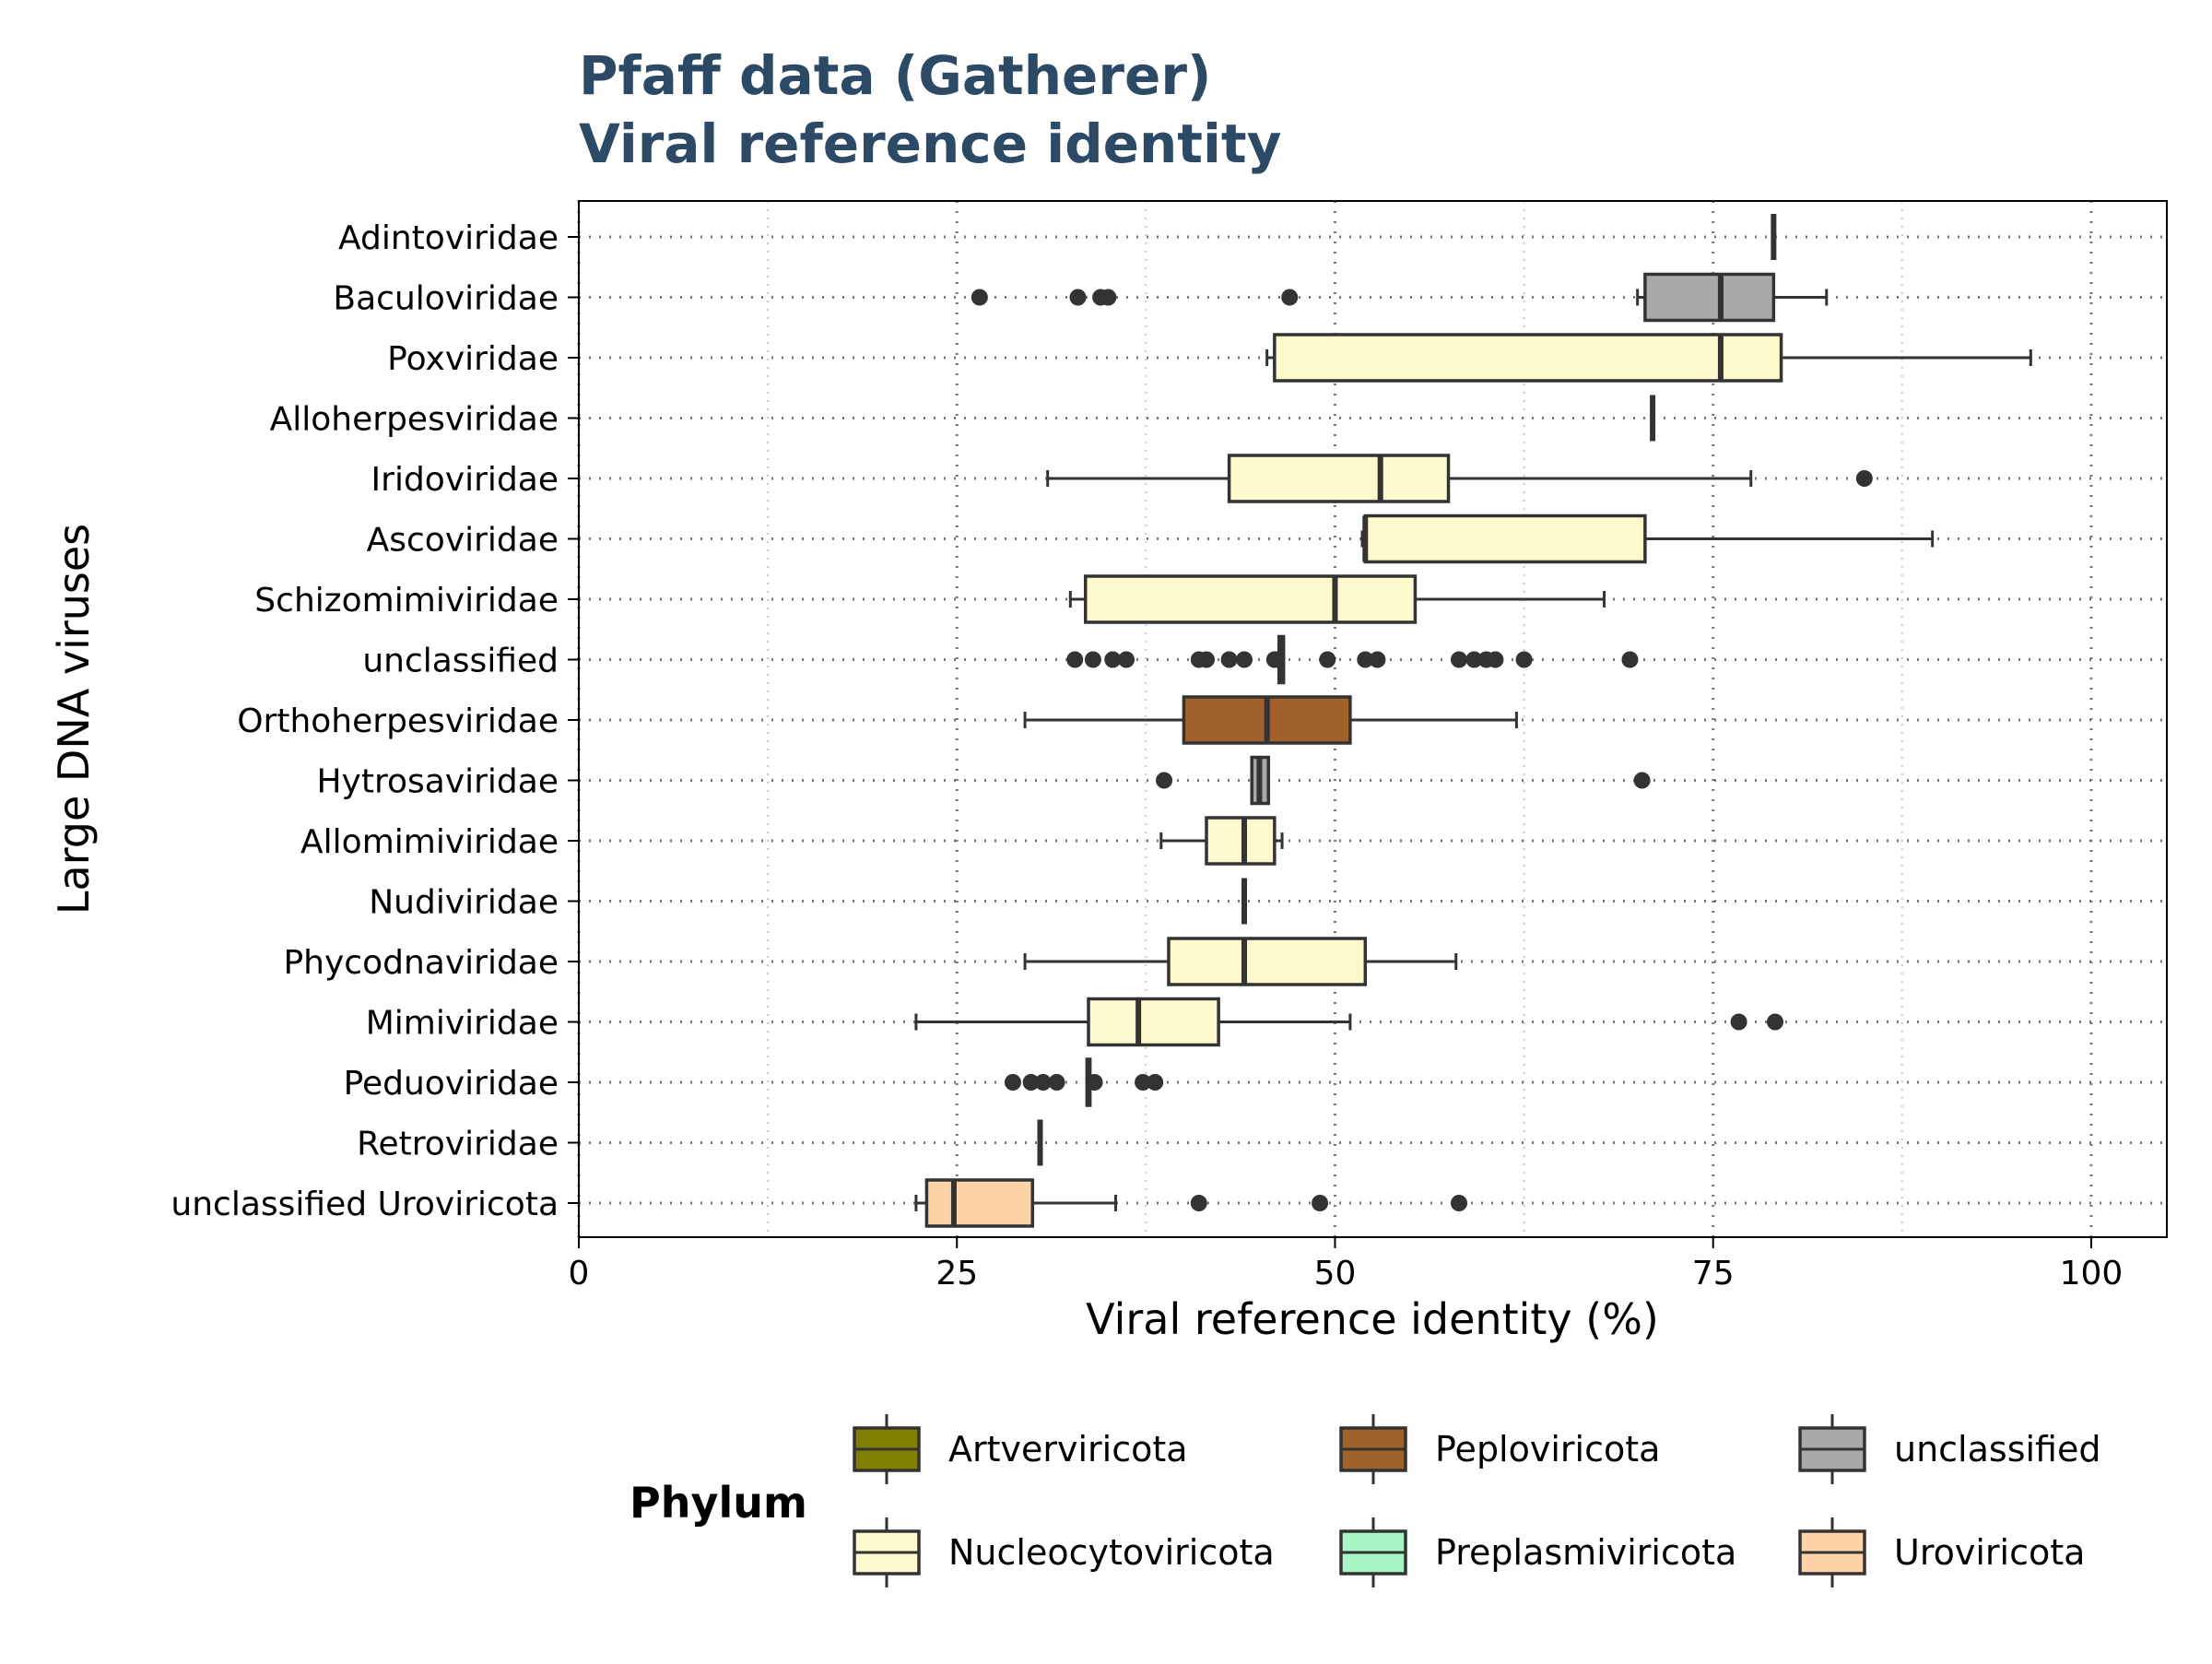 This screenshot has width=2212, height=1664. Describe the element at coordinates (429, 842) in the screenshot. I see `y-tick-label: Allomimiviridae` at that location.